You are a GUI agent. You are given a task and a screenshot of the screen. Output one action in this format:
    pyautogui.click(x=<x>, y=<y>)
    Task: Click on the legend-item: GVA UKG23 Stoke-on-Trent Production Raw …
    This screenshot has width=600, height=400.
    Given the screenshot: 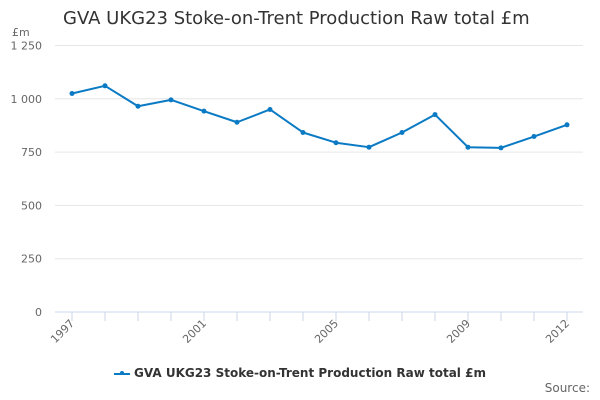 What is the action you would take?
    pyautogui.click(x=300, y=373)
    